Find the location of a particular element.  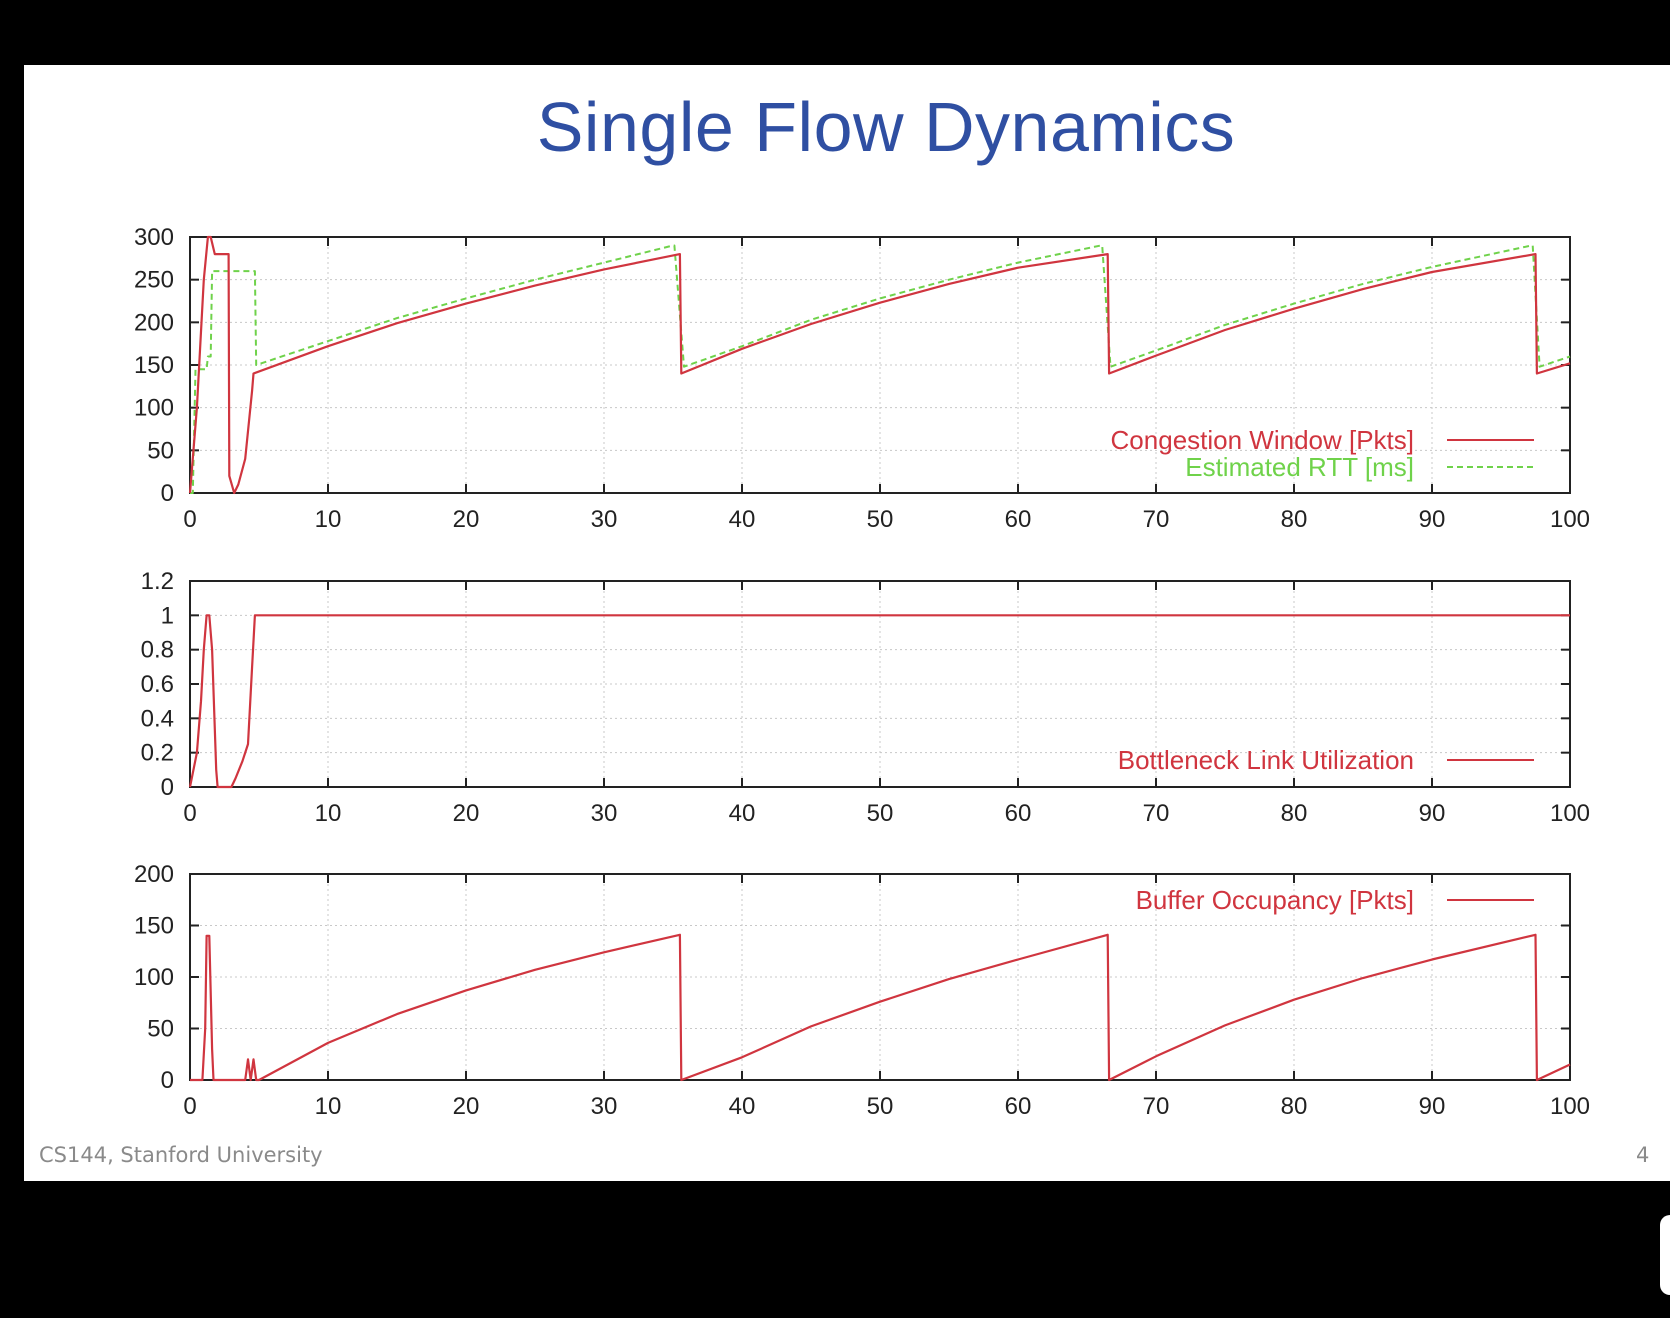

y-tick-label: 1 is located at coordinates (167, 615).